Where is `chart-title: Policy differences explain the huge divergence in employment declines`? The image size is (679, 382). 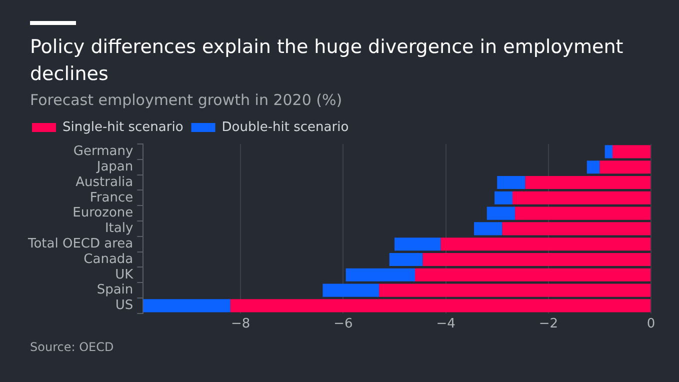 chart-title: Policy differences explain the huge divergence in employment declines is located at coordinates (327, 61).